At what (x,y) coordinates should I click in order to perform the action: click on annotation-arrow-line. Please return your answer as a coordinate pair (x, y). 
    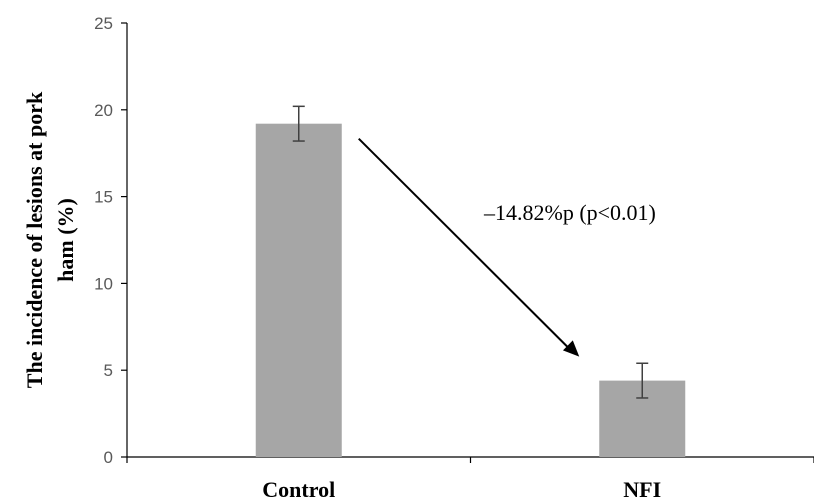
    Looking at the image, I should click on (464, 243).